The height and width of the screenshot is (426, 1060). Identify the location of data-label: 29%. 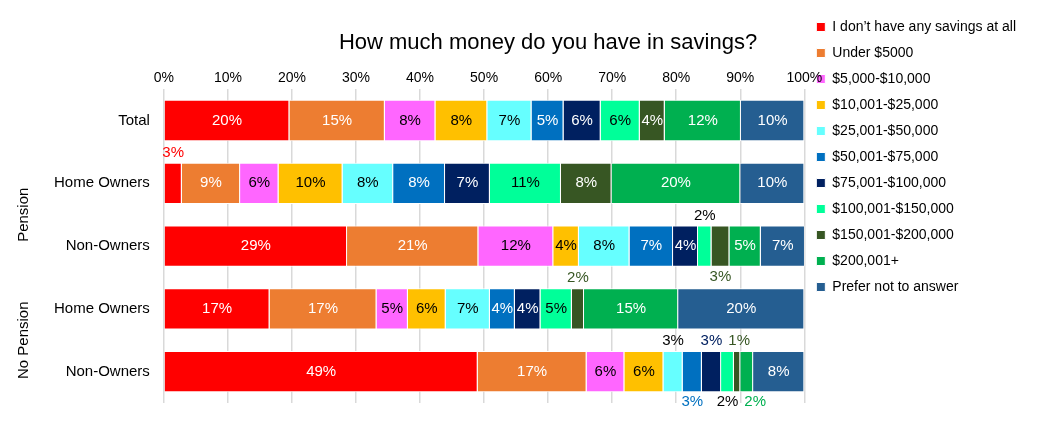
(255, 245).